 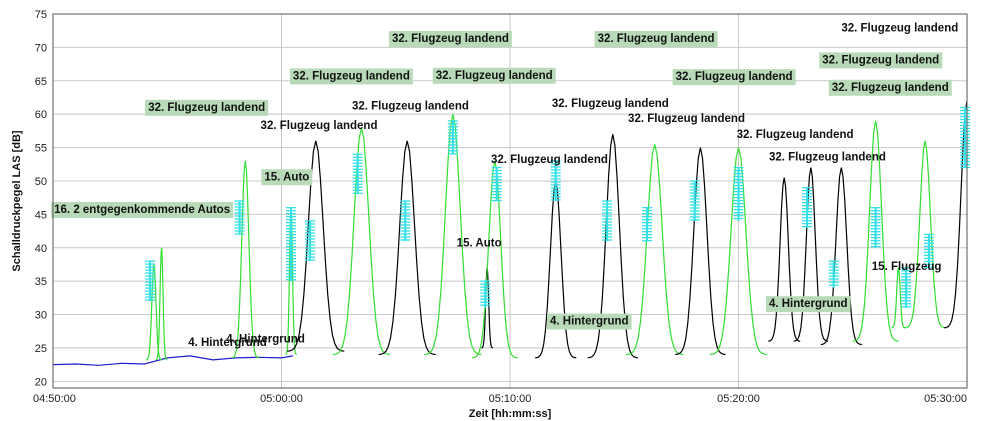 I want to click on y-tick-label: 30, so click(x=41, y=316).